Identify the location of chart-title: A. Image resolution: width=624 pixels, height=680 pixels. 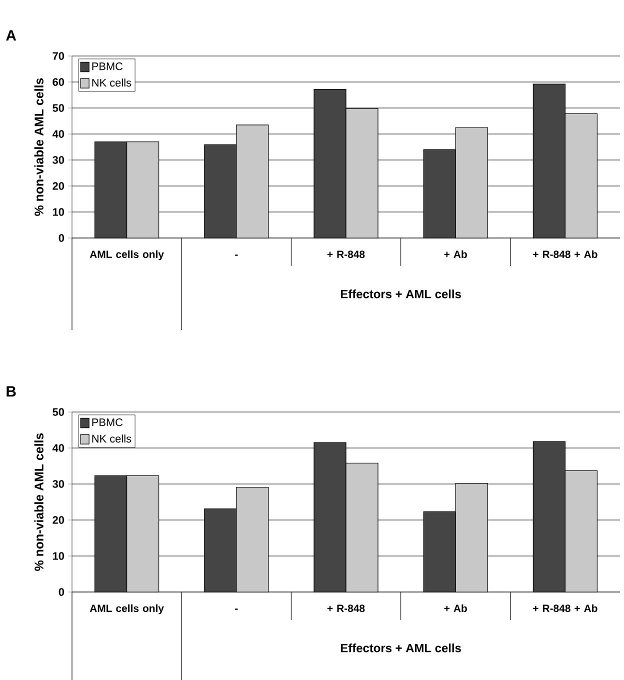
(11, 35).